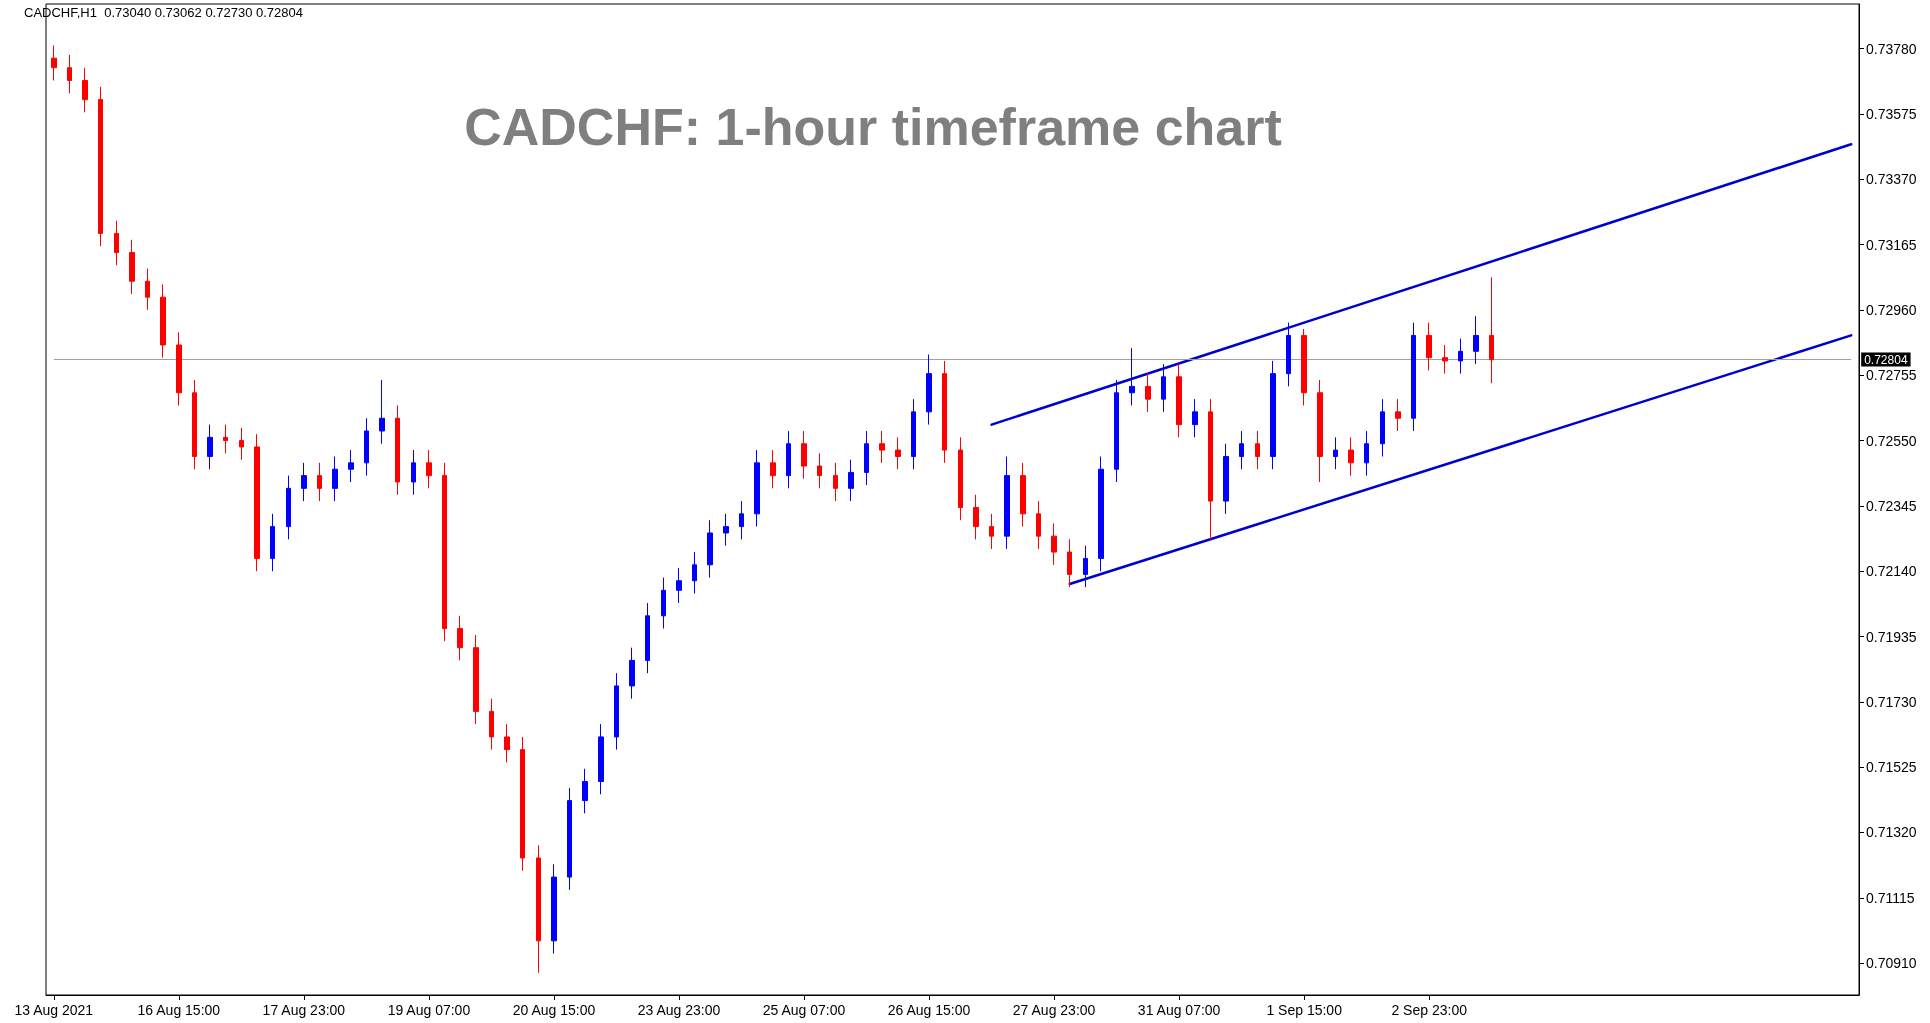 The width and height of the screenshot is (1930, 1023). I want to click on x-tick-label: 27 Aug 23:00, so click(1054, 1010).